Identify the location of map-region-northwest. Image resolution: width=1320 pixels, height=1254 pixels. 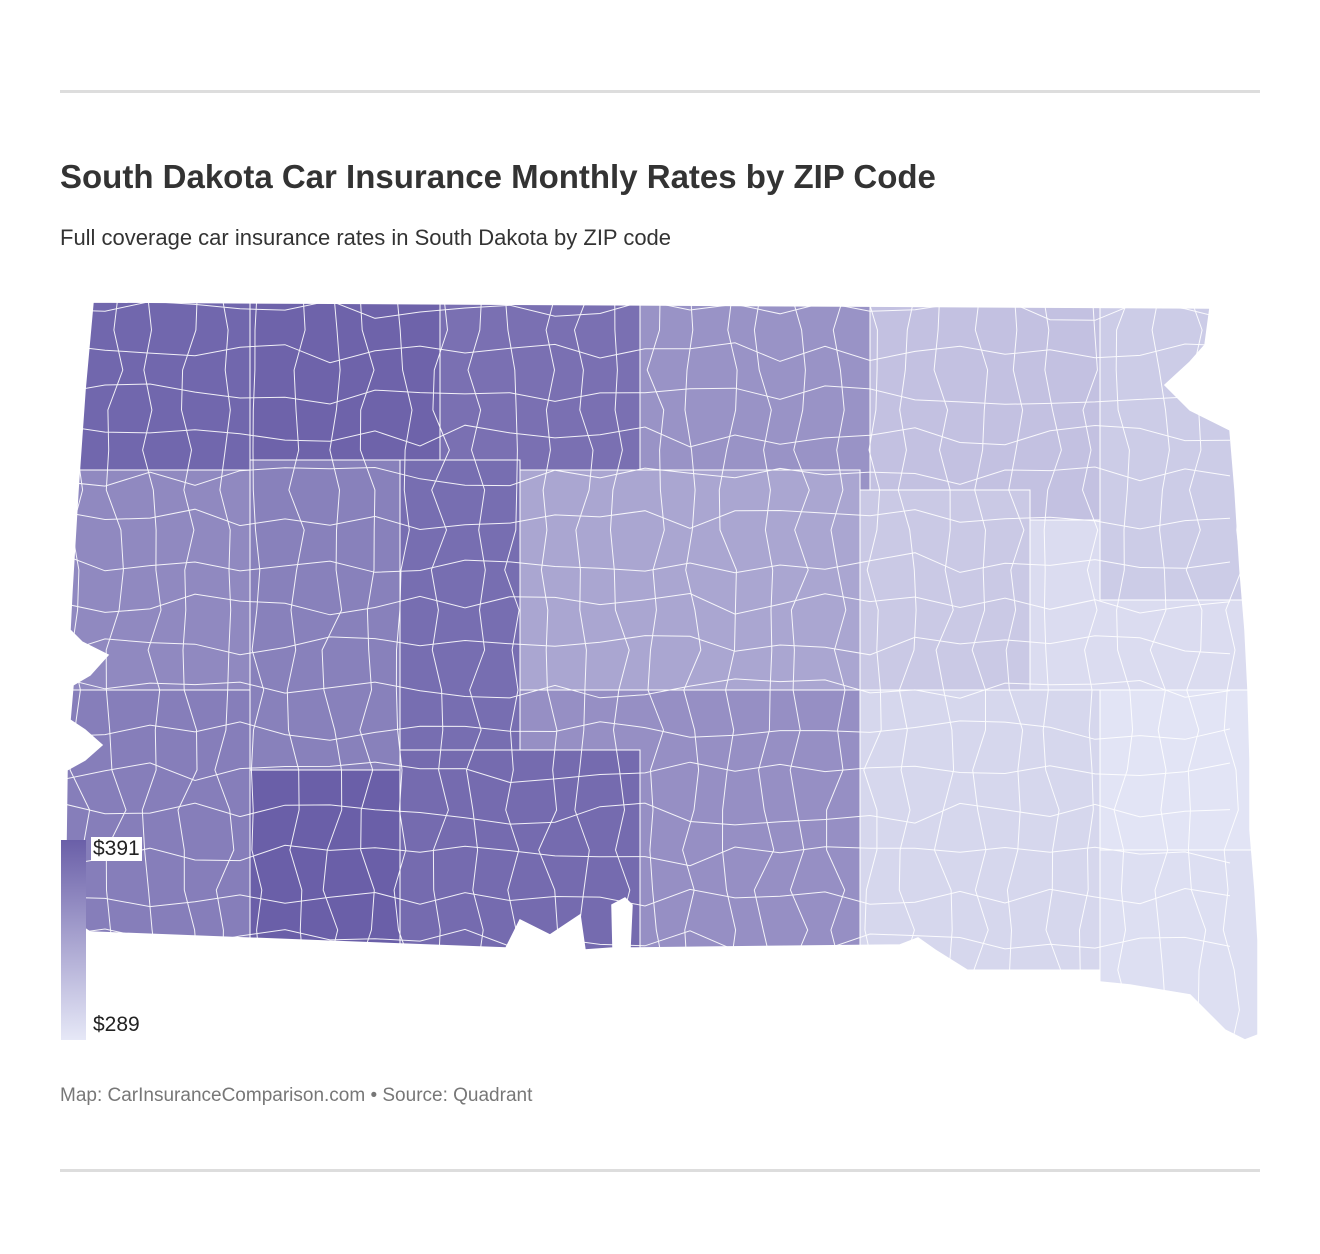
(158, 386).